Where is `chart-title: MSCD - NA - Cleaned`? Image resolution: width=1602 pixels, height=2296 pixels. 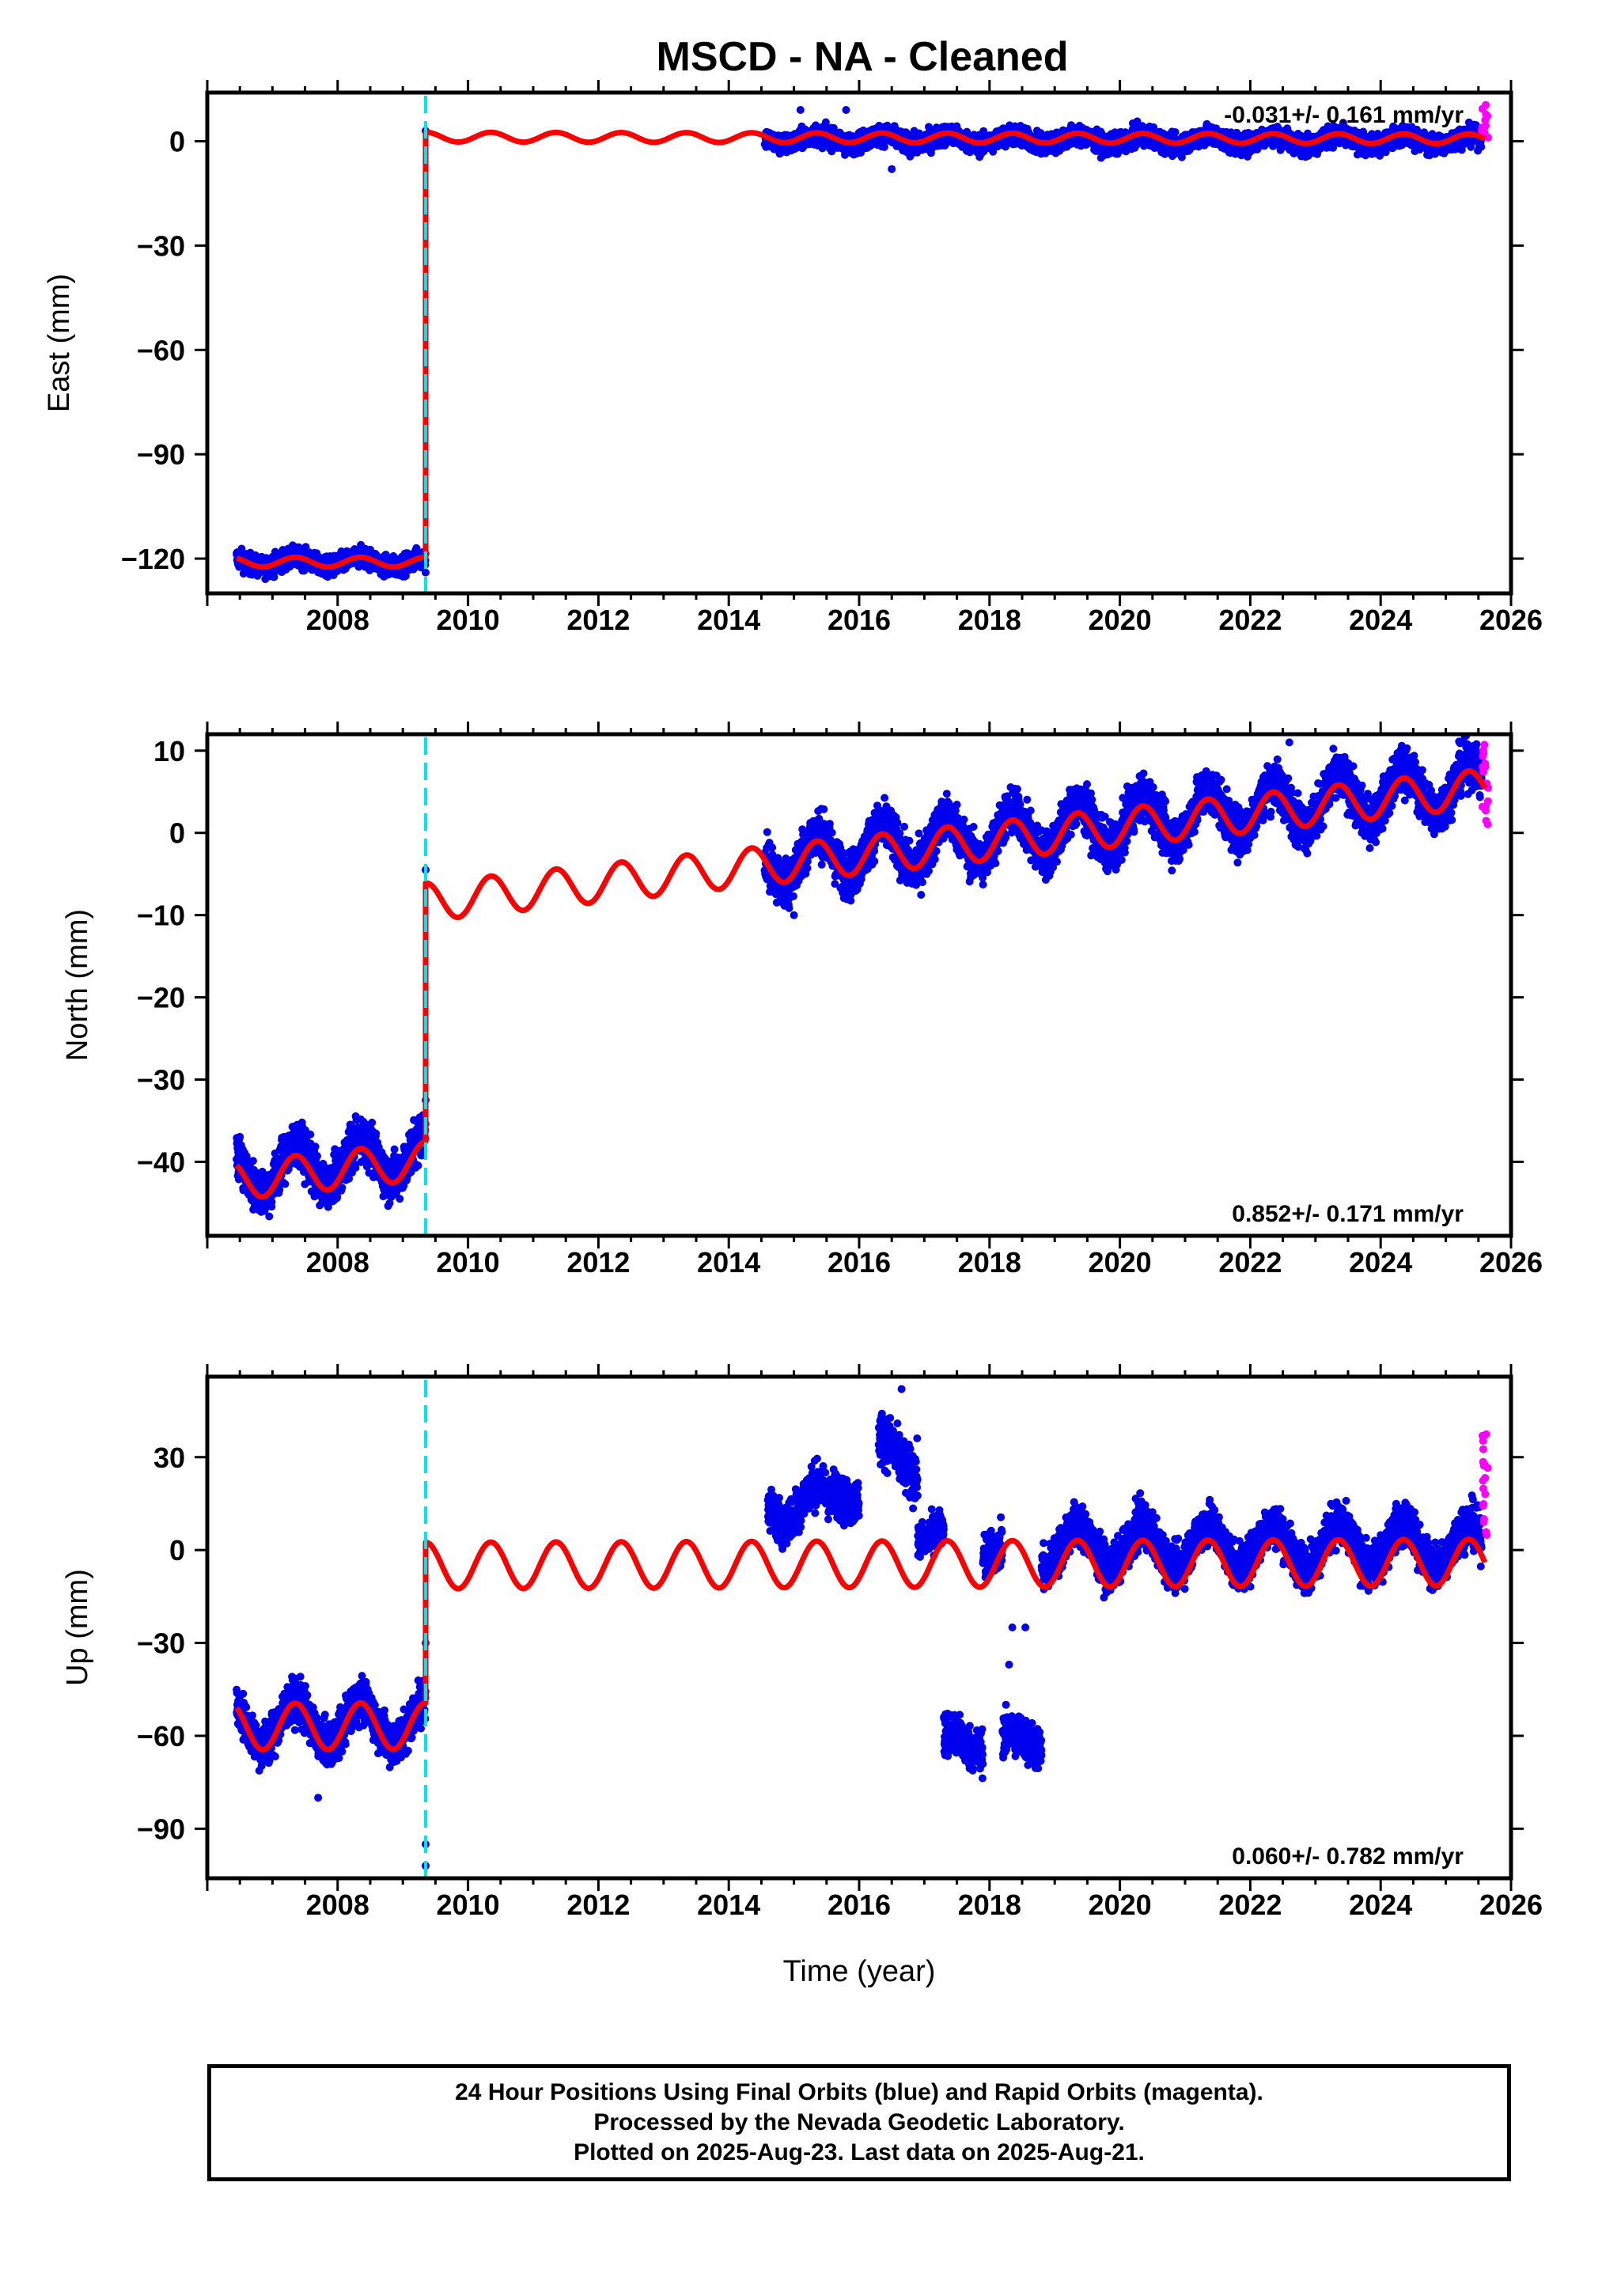
chart-title: MSCD - NA - Cleaned is located at coordinates (863, 57).